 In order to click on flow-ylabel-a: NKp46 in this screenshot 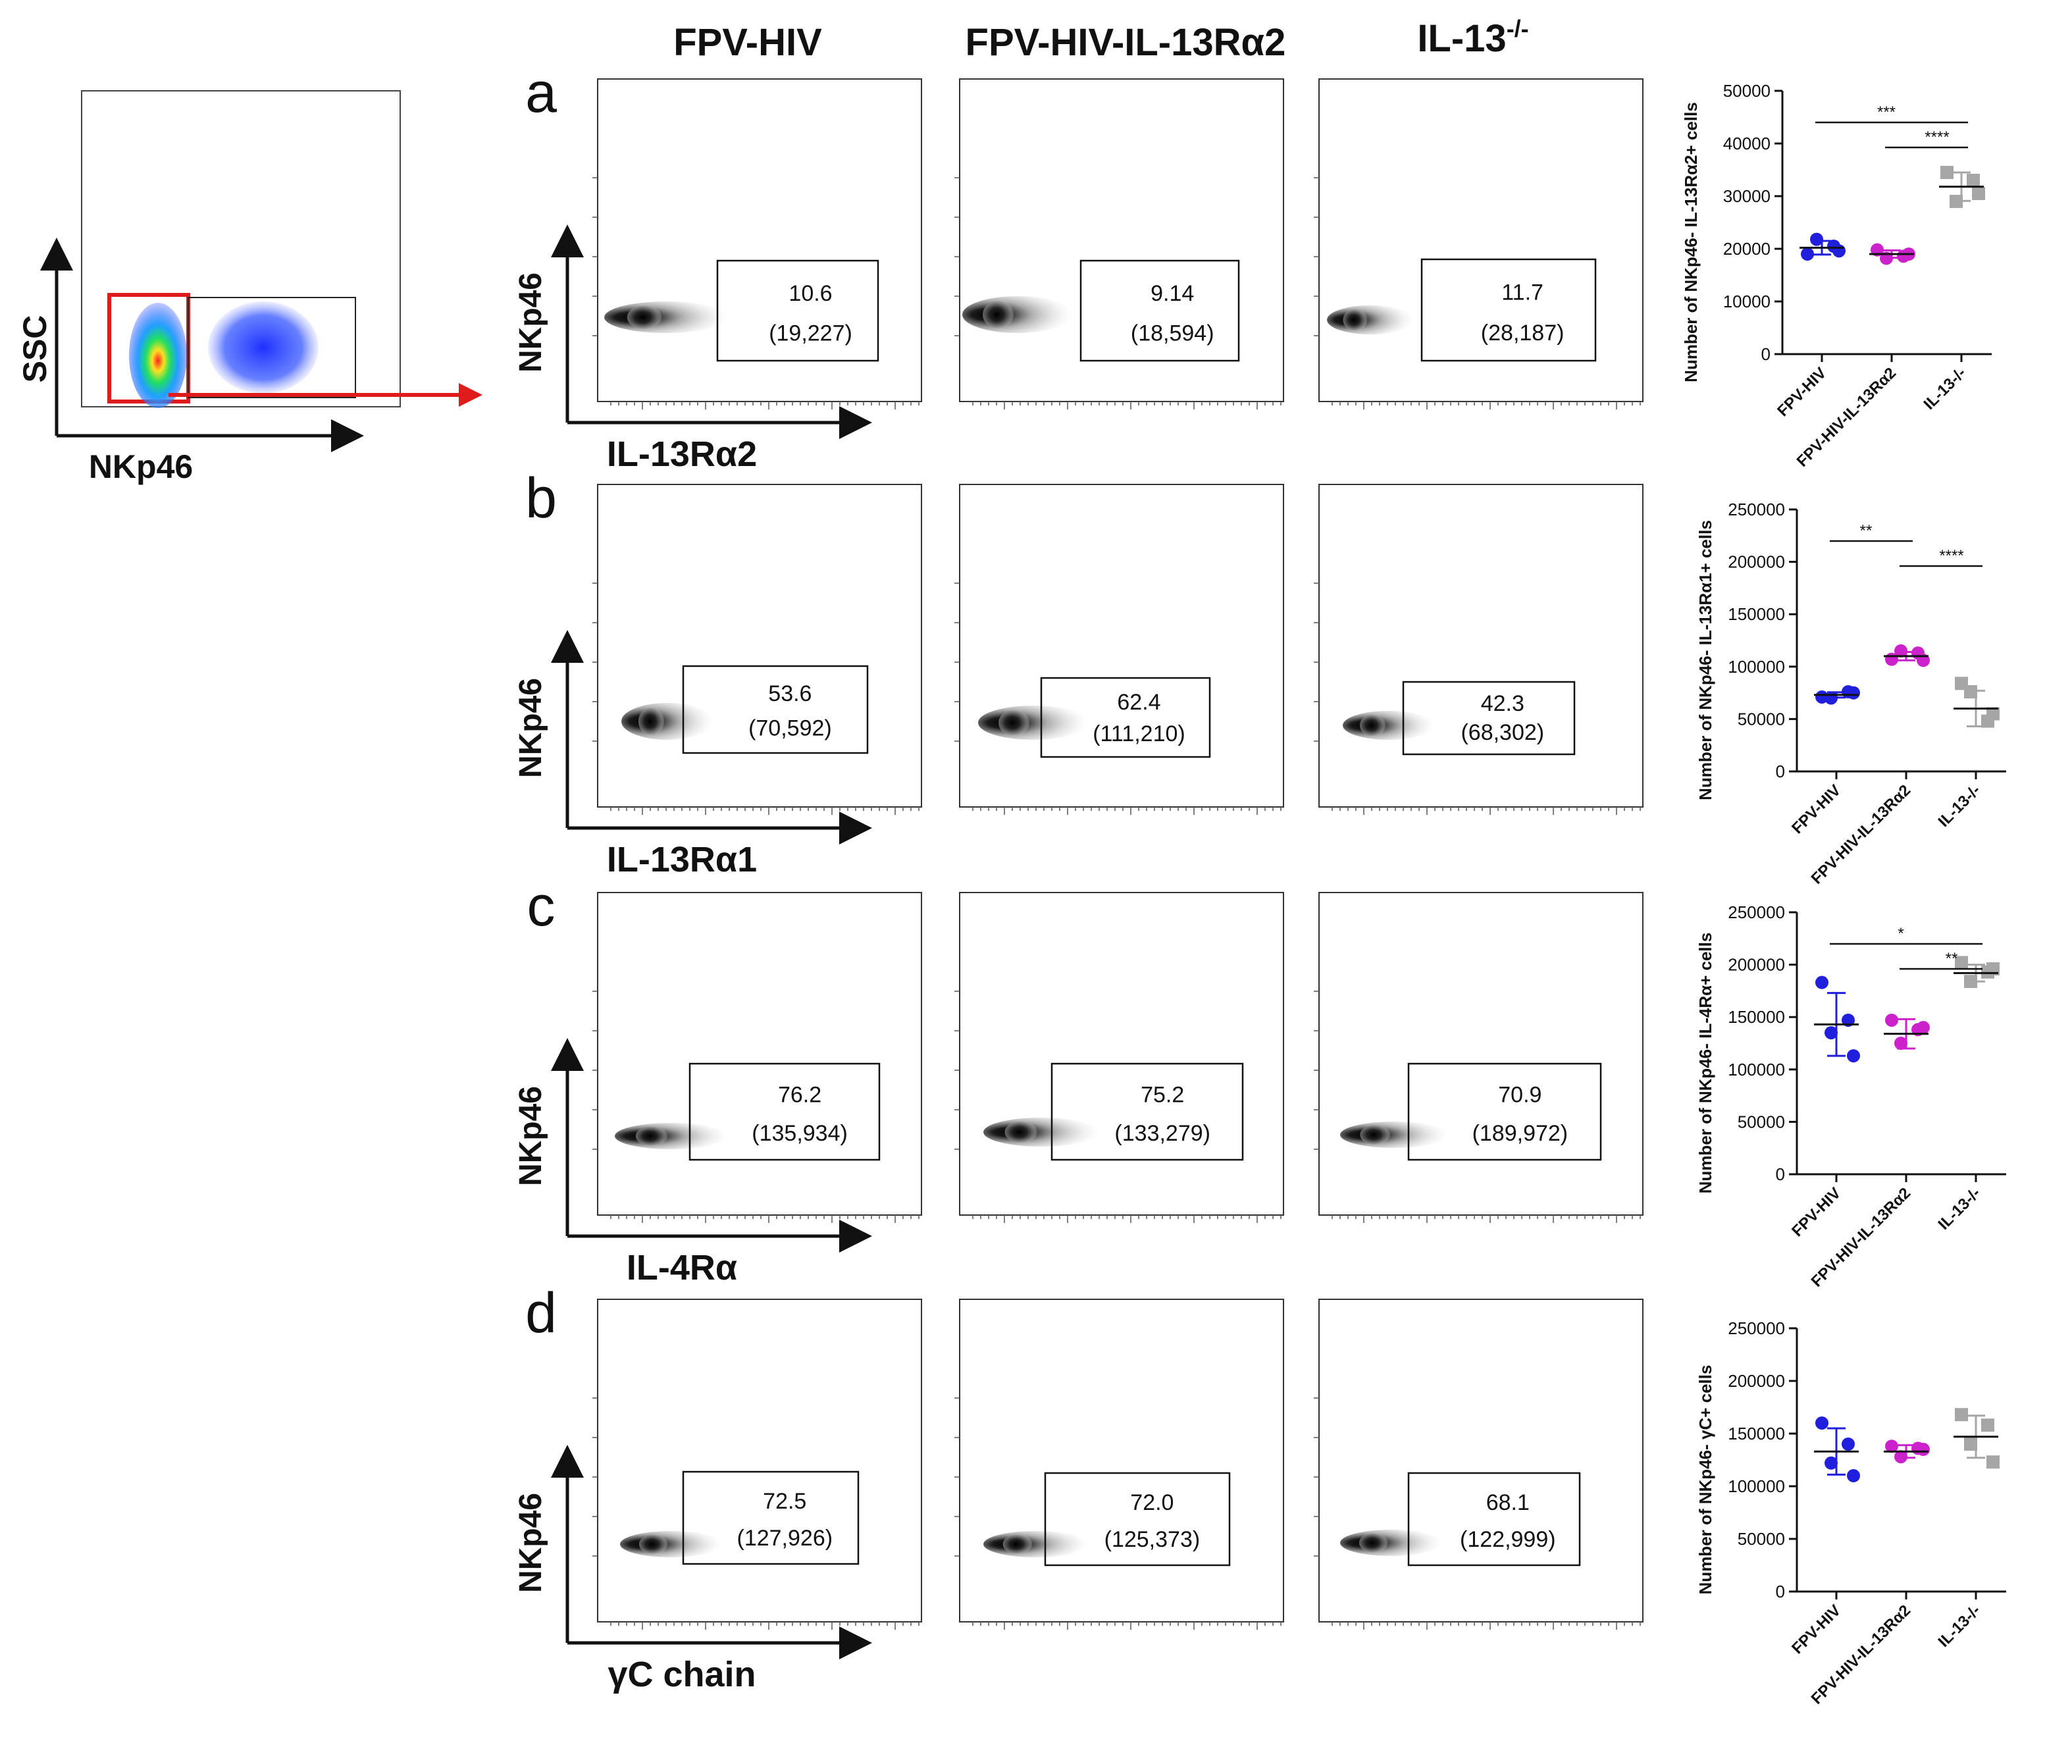, I will do `click(530, 322)`.